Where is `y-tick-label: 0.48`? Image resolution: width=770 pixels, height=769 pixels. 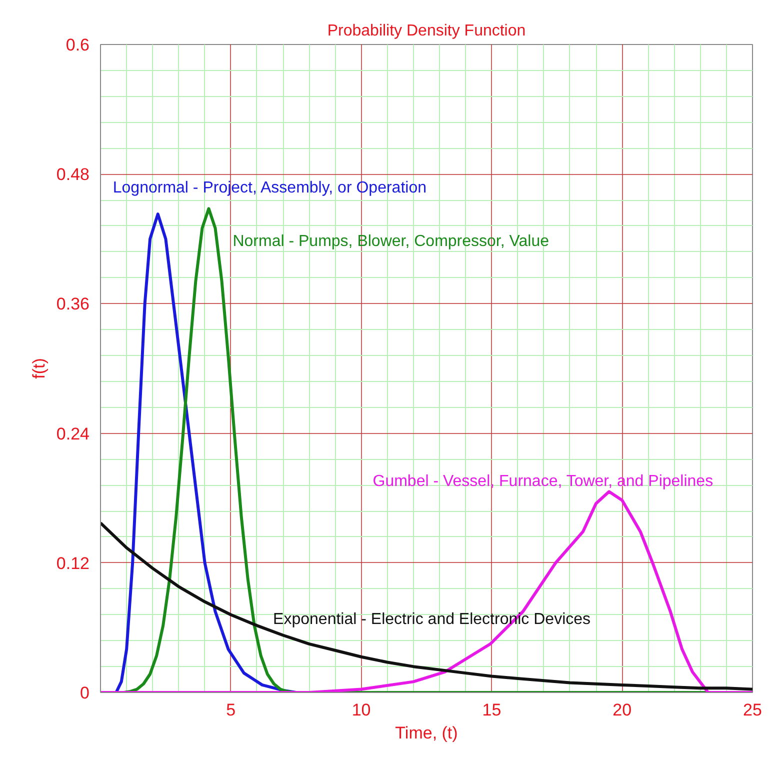
y-tick-label: 0.48 is located at coordinates (73, 174).